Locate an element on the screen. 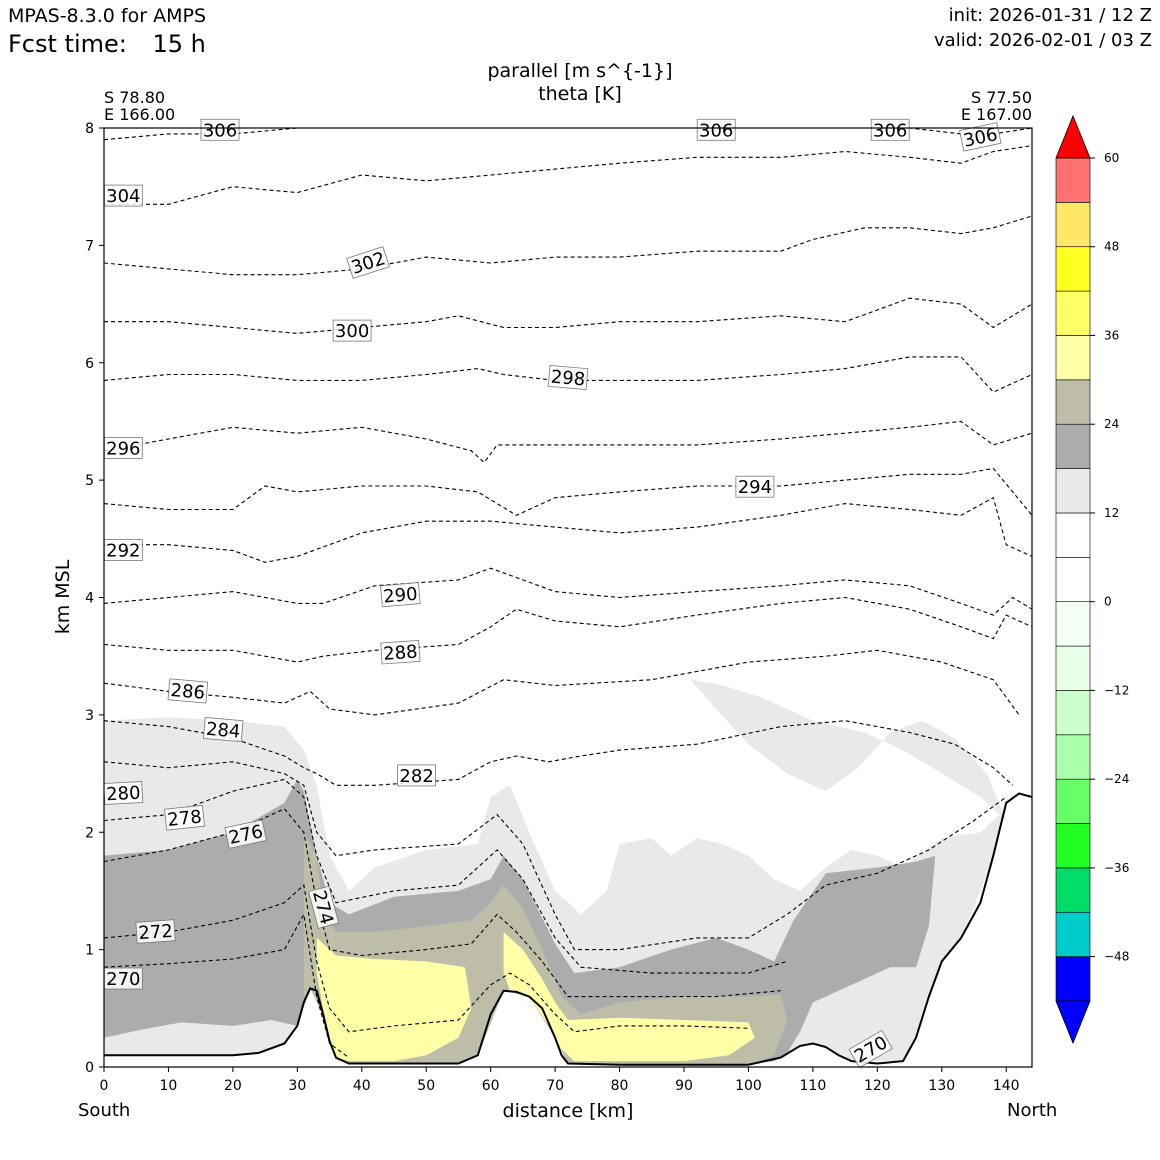 The height and width of the screenshot is (1160, 1160). contour-label-272: 272 is located at coordinates (155, 931).